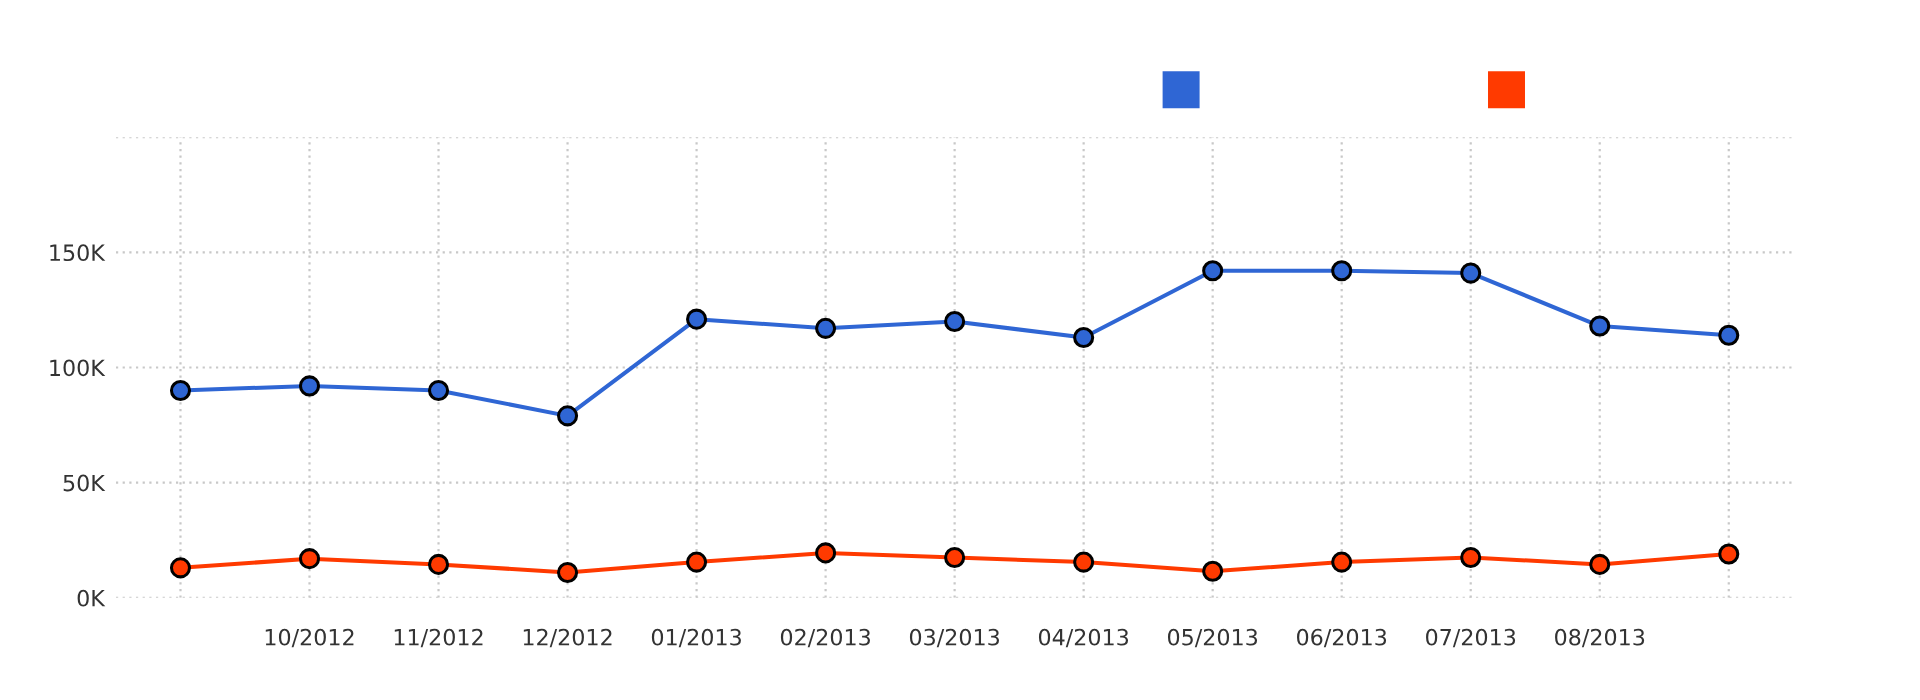  Describe the element at coordinates (91, 598) in the screenshot. I see `y-tick-label: 0K` at that location.